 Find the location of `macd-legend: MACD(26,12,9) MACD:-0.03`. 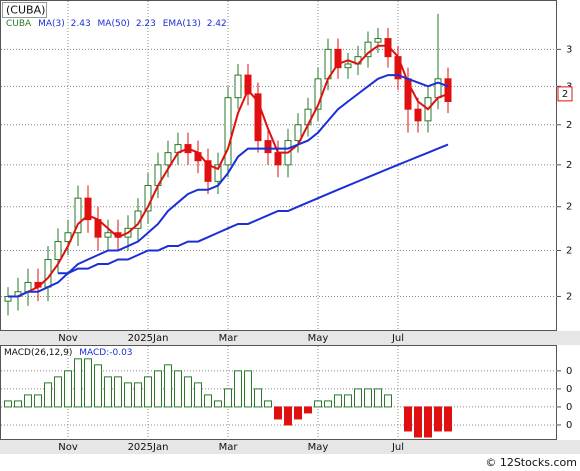

macd-legend: MACD(26,12,9) MACD:-0.03 is located at coordinates (68, 353).